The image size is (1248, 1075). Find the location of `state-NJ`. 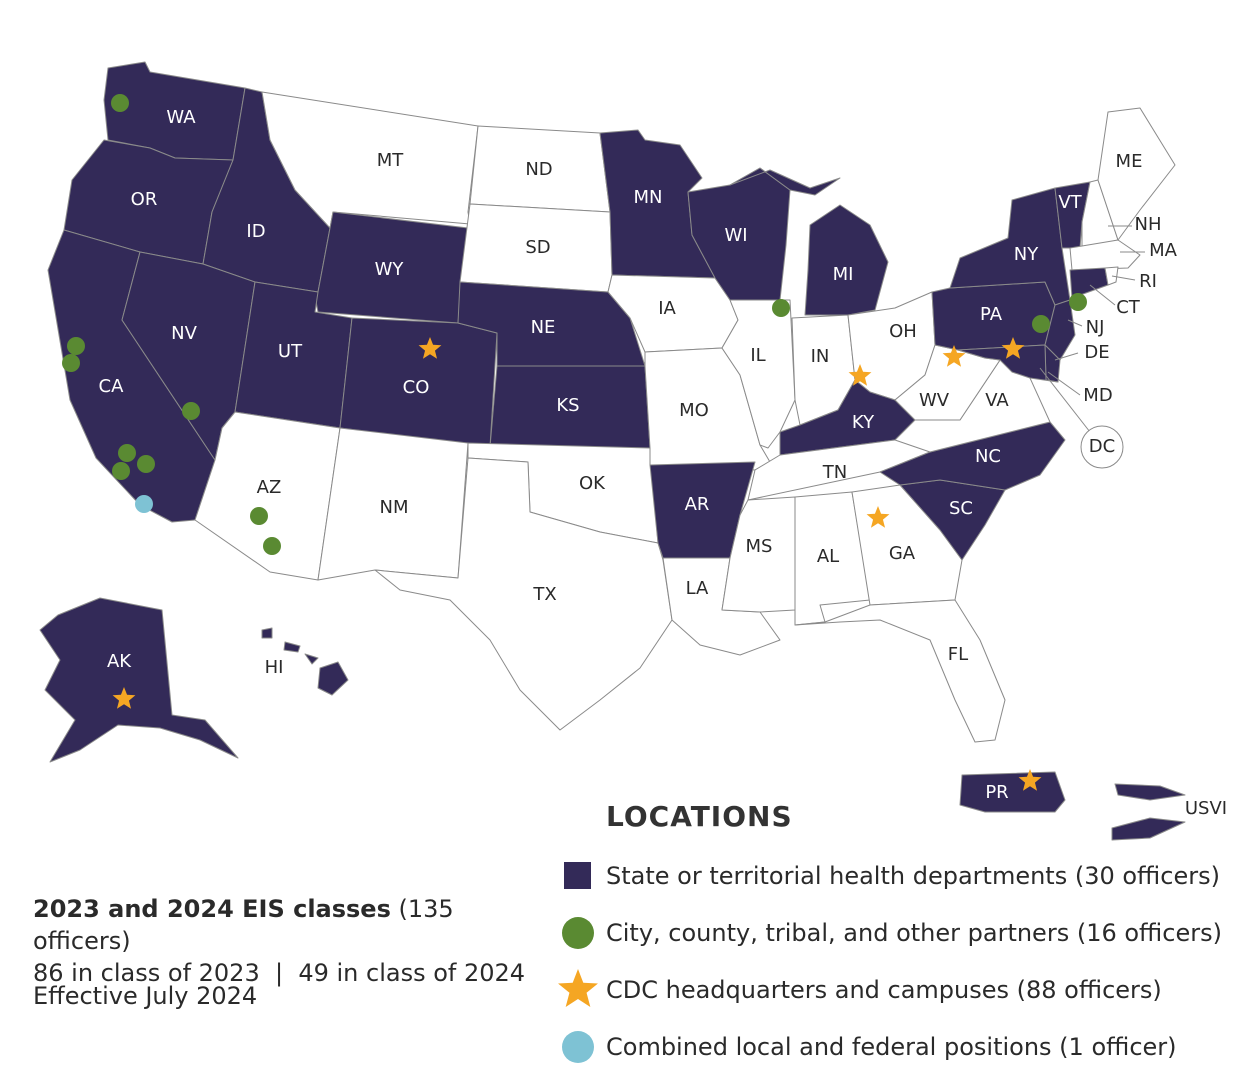

state-NJ is located at coordinates (1060, 330).